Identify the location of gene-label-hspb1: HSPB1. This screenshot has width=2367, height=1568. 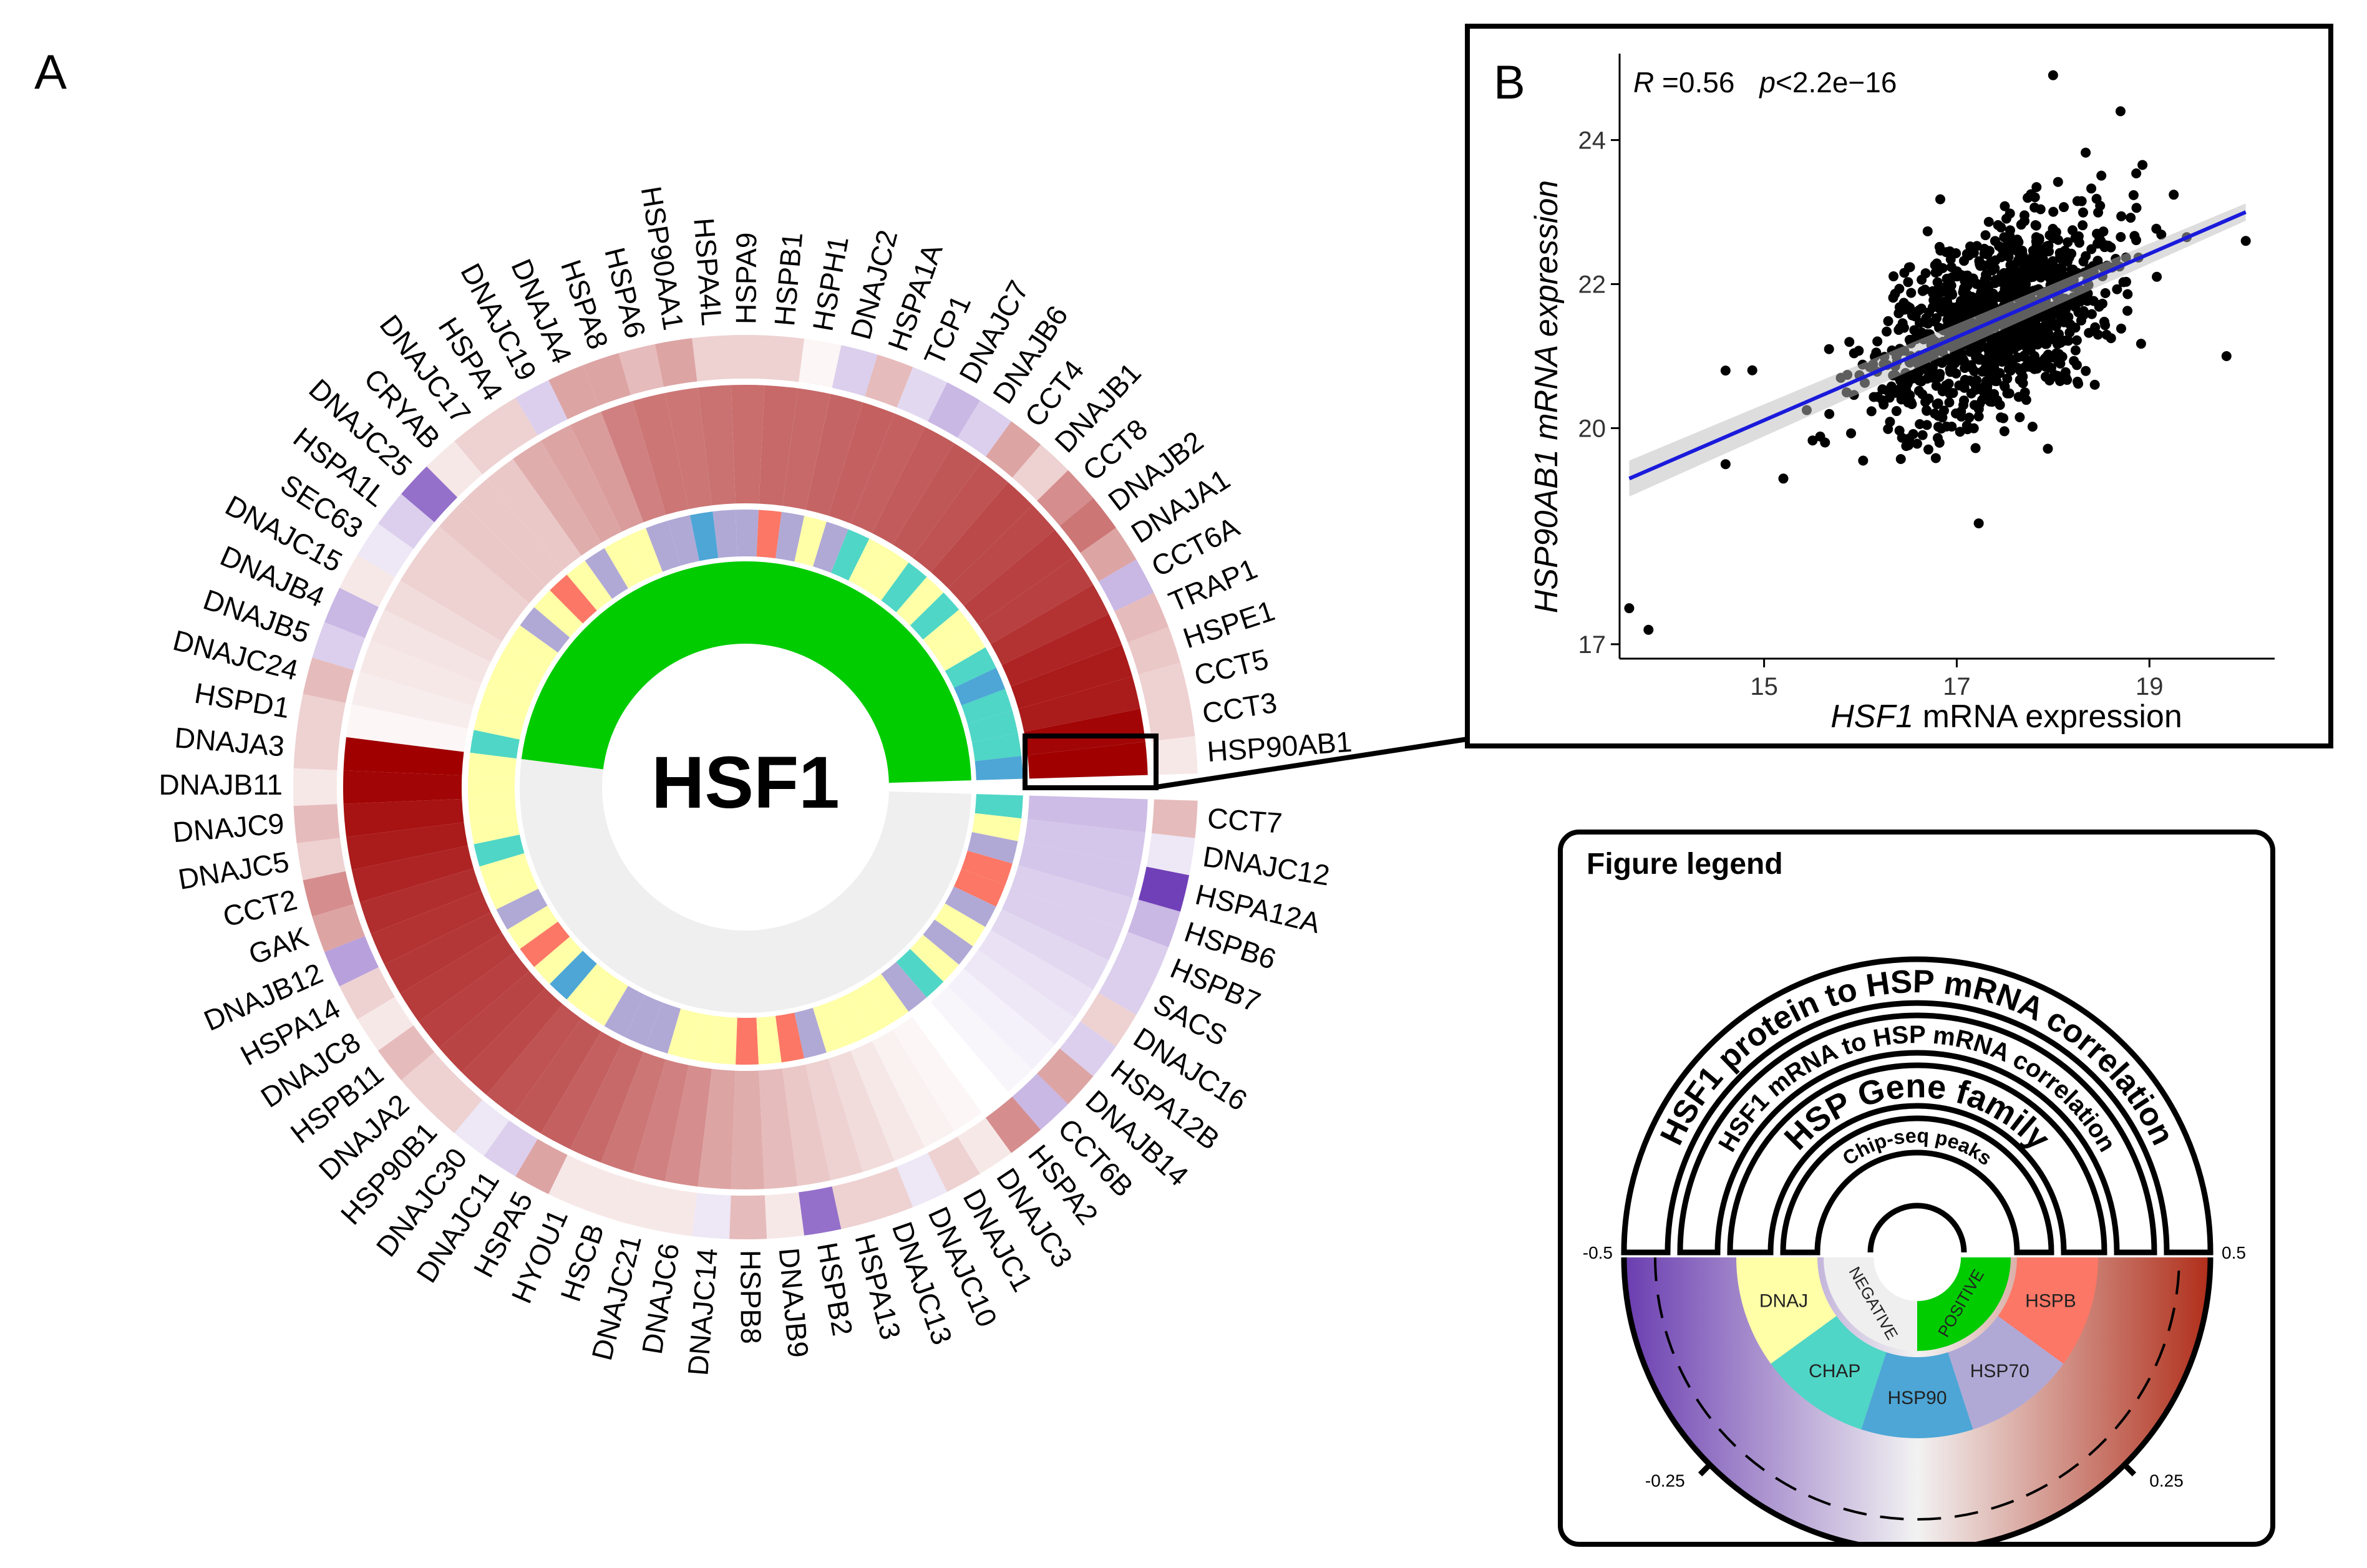
(788, 279).